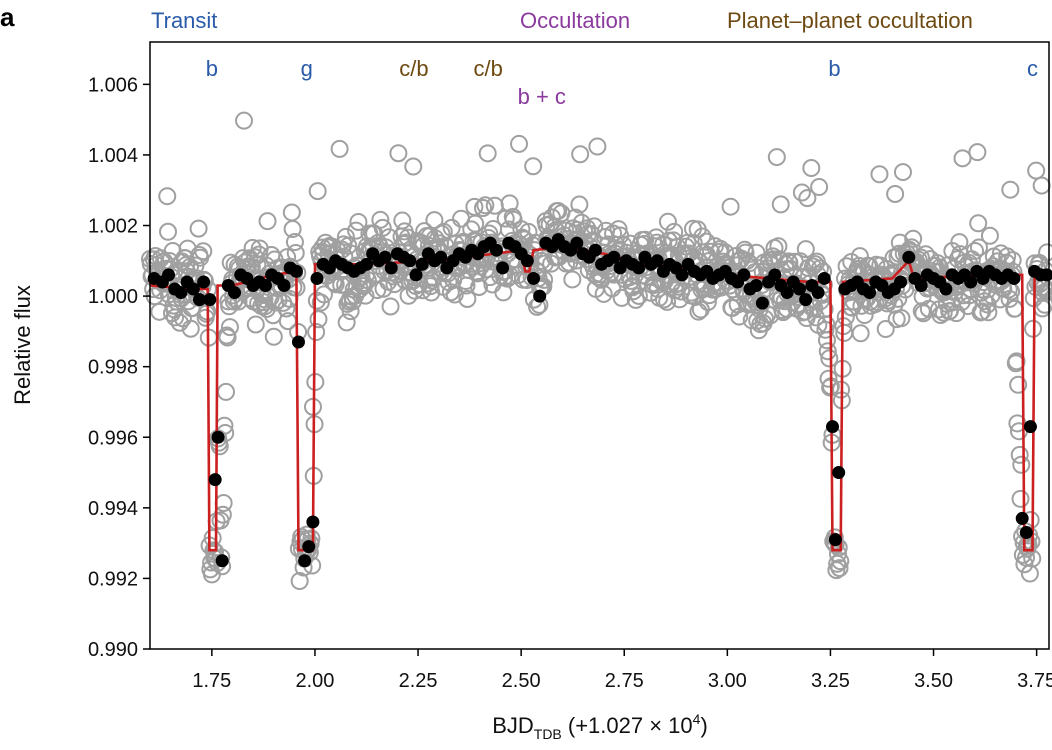 The width and height of the screenshot is (1052, 750). Describe the element at coordinates (575, 20) in the screenshot. I see `header-occultation: Occultation` at that location.